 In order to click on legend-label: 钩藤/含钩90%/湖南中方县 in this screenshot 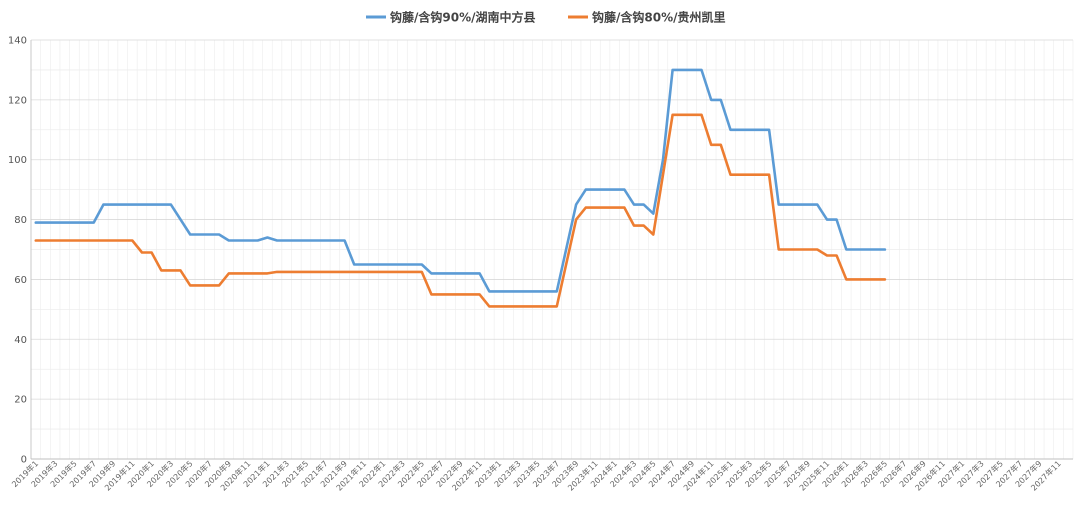, I will do `click(463, 17)`.